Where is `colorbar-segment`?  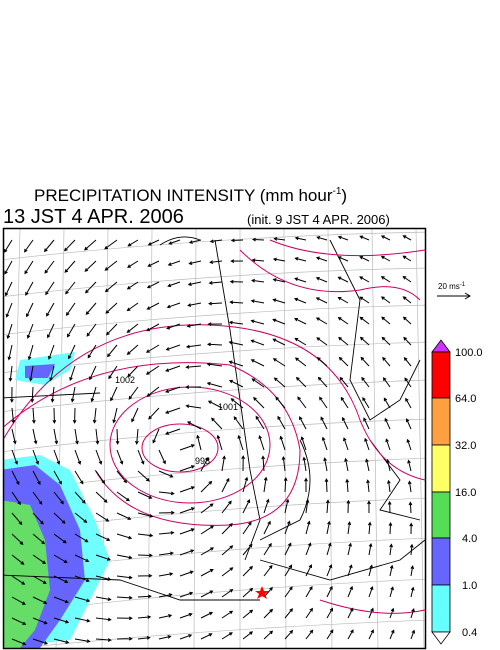
colorbar-segment is located at coordinates (441, 375).